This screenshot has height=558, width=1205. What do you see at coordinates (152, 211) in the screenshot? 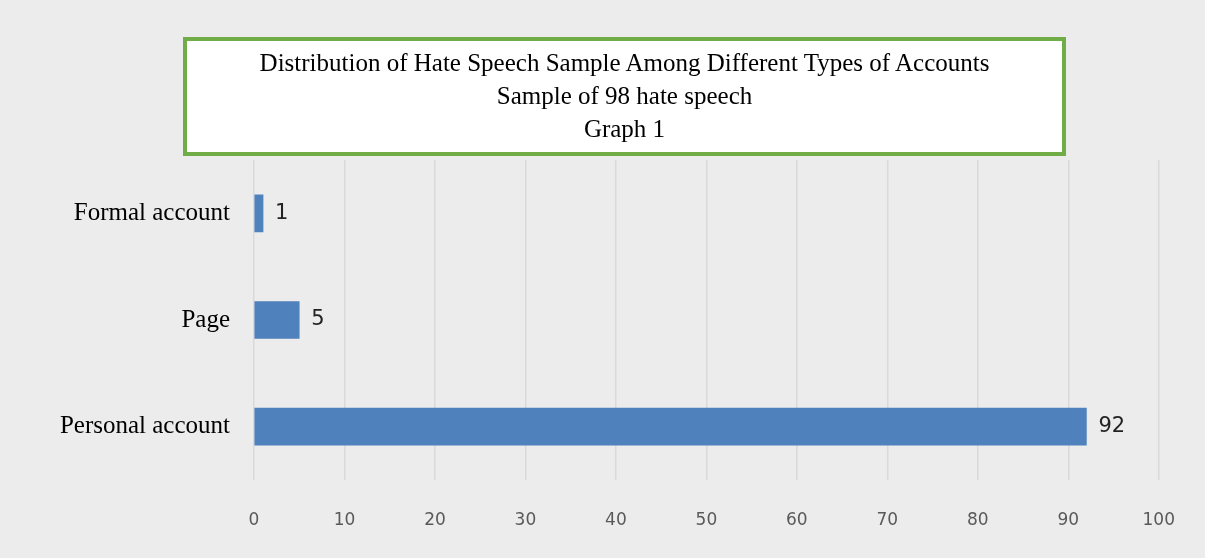
I see `y-tick-label: Formal account` at bounding box center [152, 211].